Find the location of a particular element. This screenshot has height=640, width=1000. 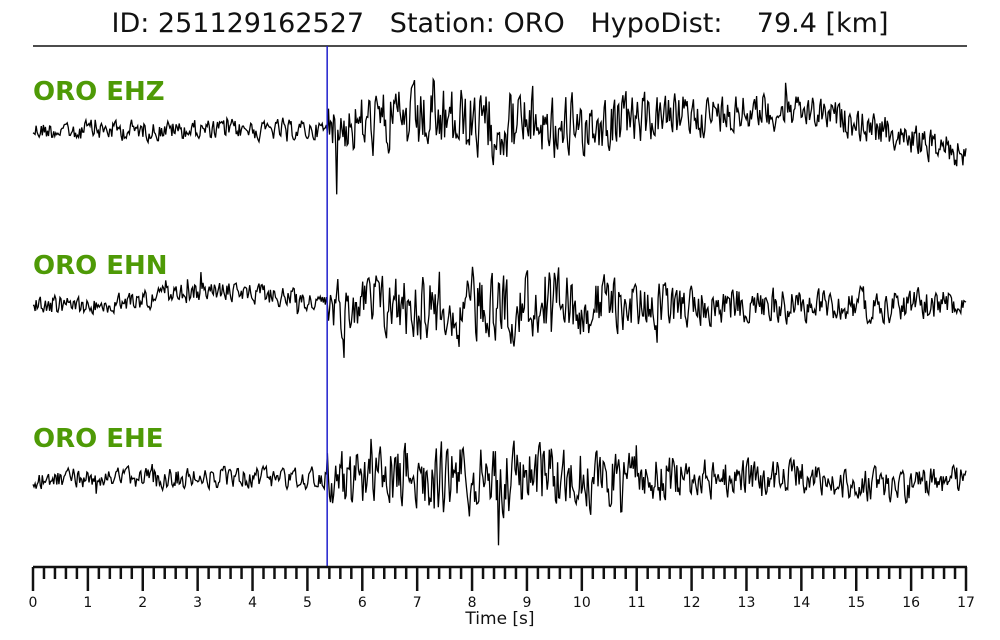

x-tick-label: 0 is located at coordinates (33, 603).